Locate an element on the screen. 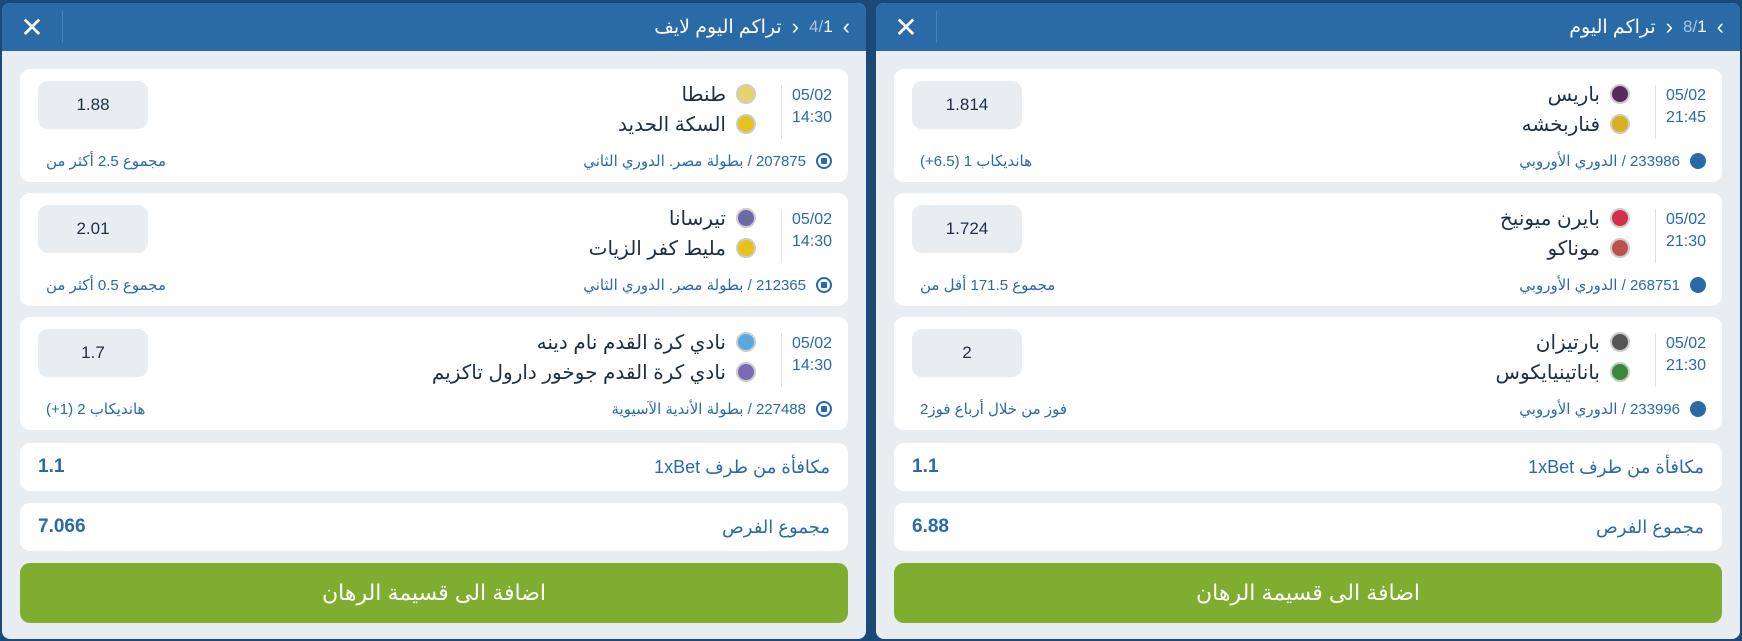 The width and height of the screenshot is (1742, 641). event-time: 21:30 is located at coordinates (1685, 365).